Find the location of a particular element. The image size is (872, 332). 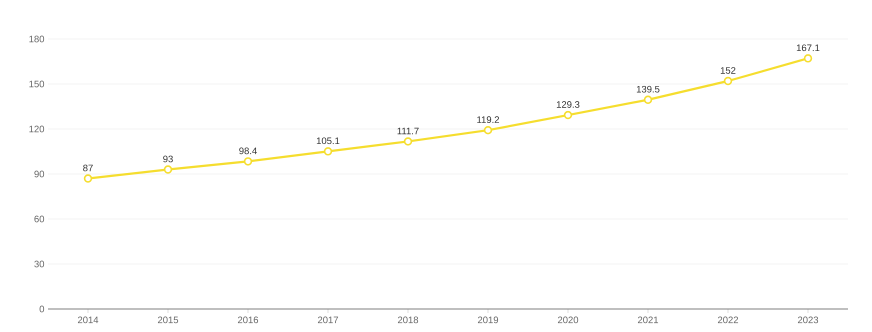

x-tick-label: 2015 is located at coordinates (168, 320).